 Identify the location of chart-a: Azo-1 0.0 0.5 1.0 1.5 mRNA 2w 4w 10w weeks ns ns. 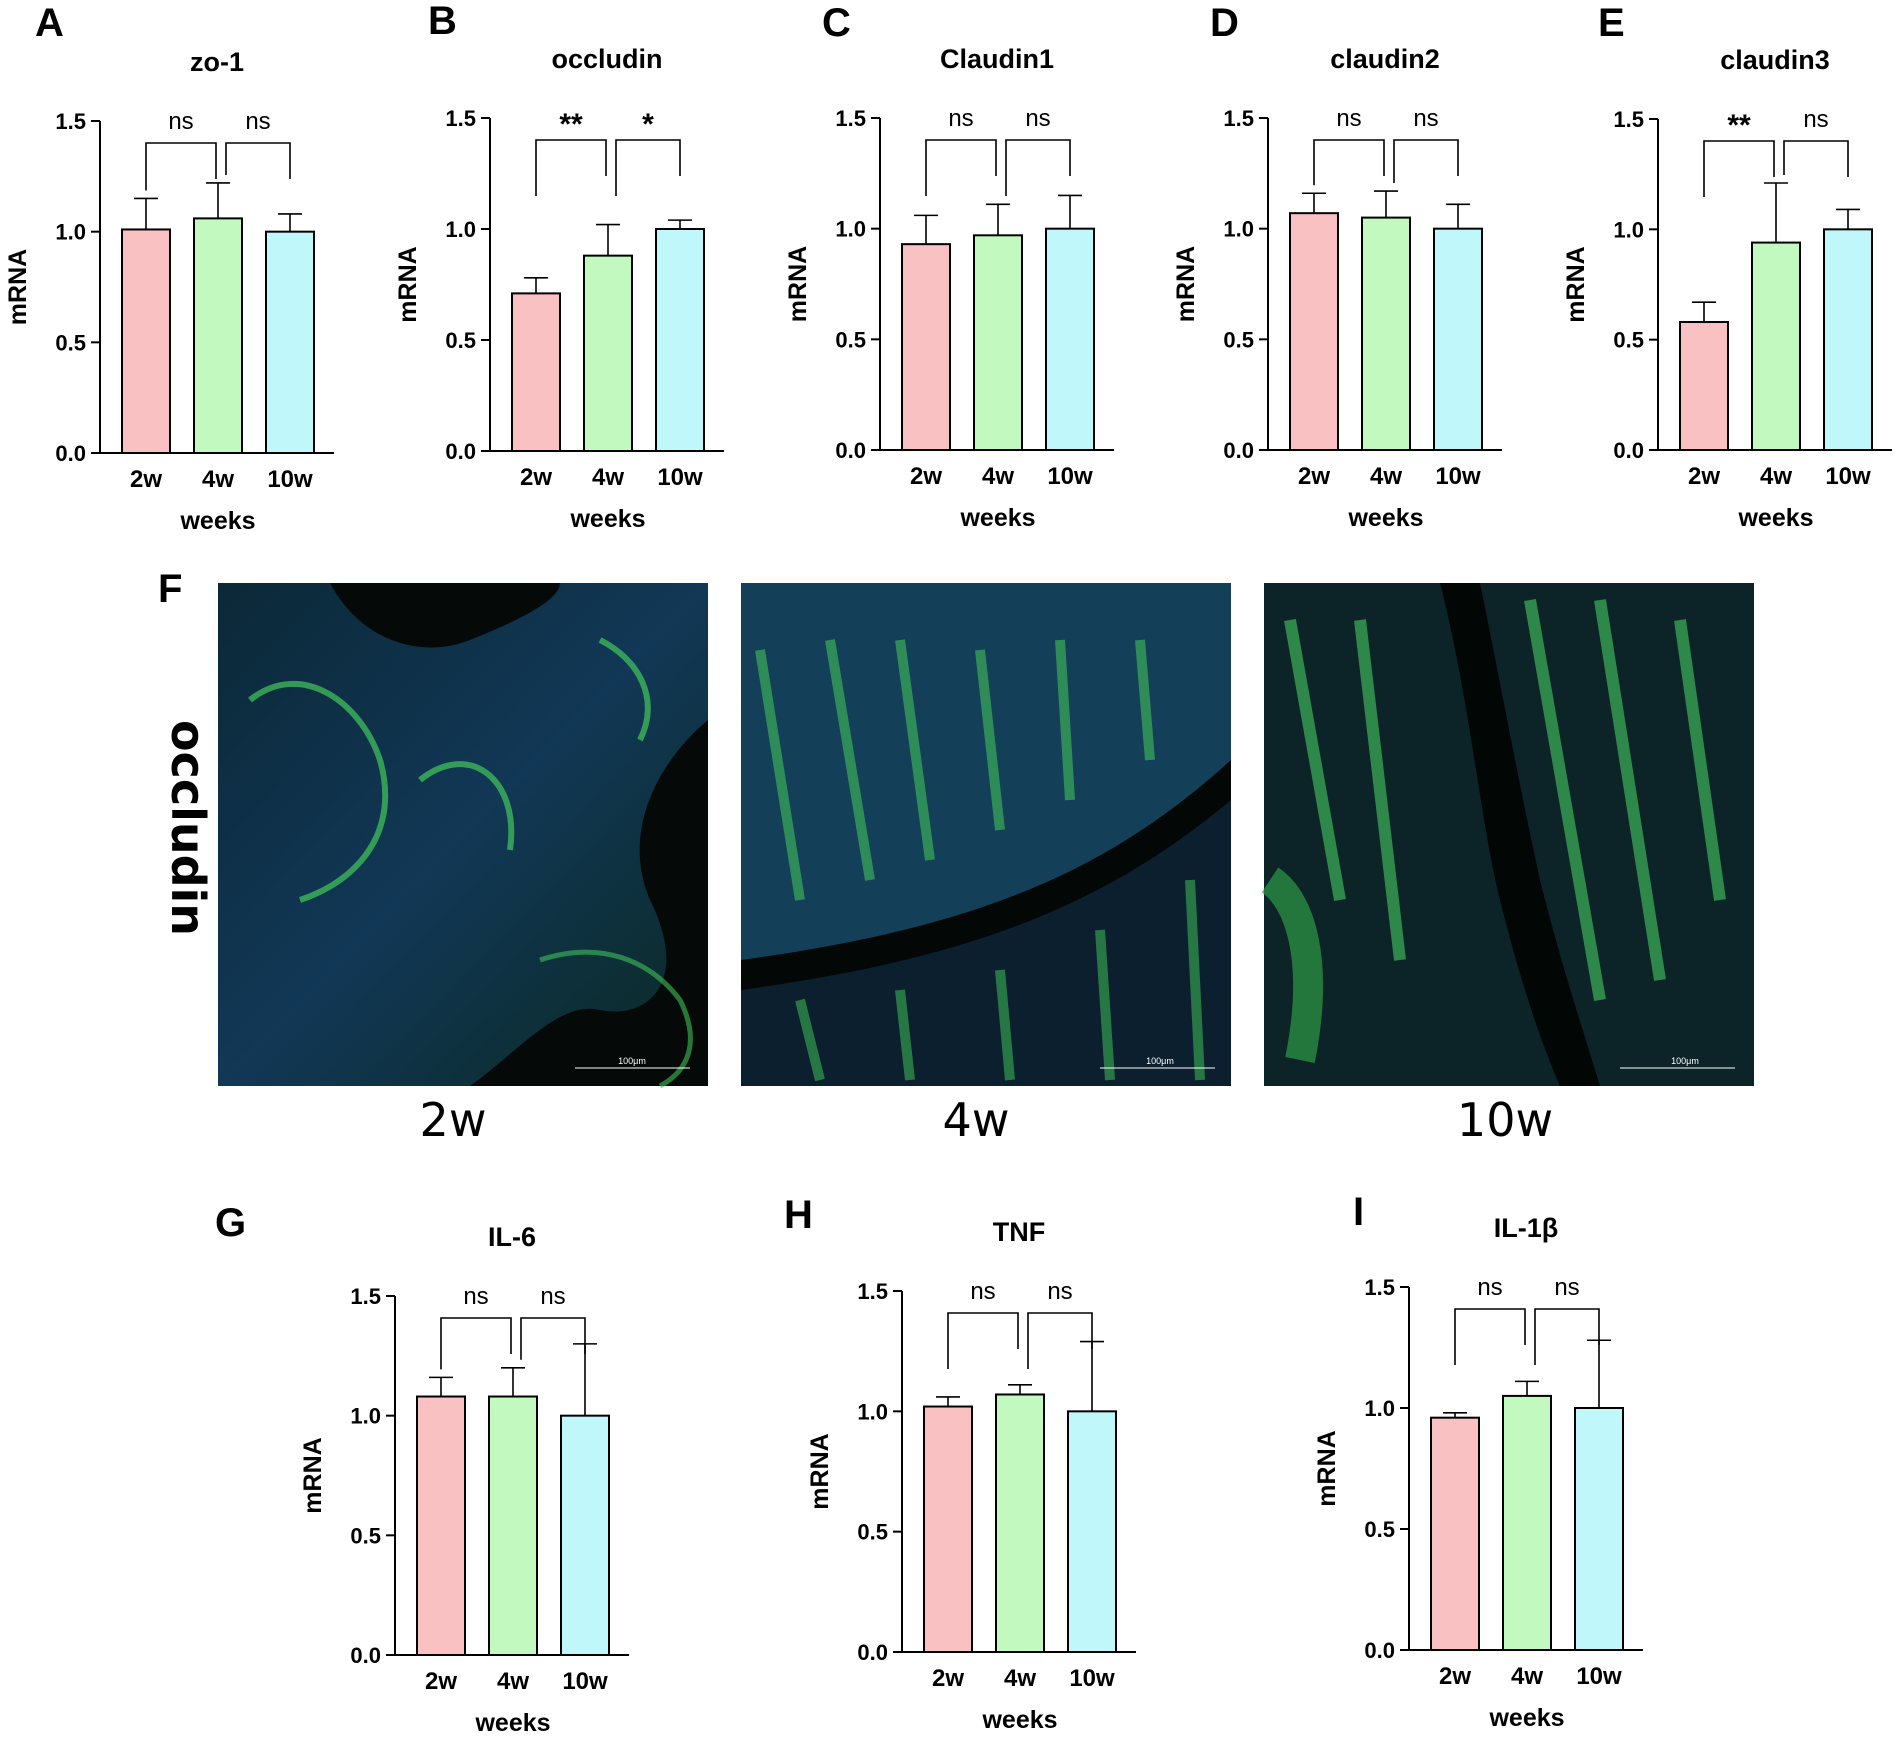
(169, 268).